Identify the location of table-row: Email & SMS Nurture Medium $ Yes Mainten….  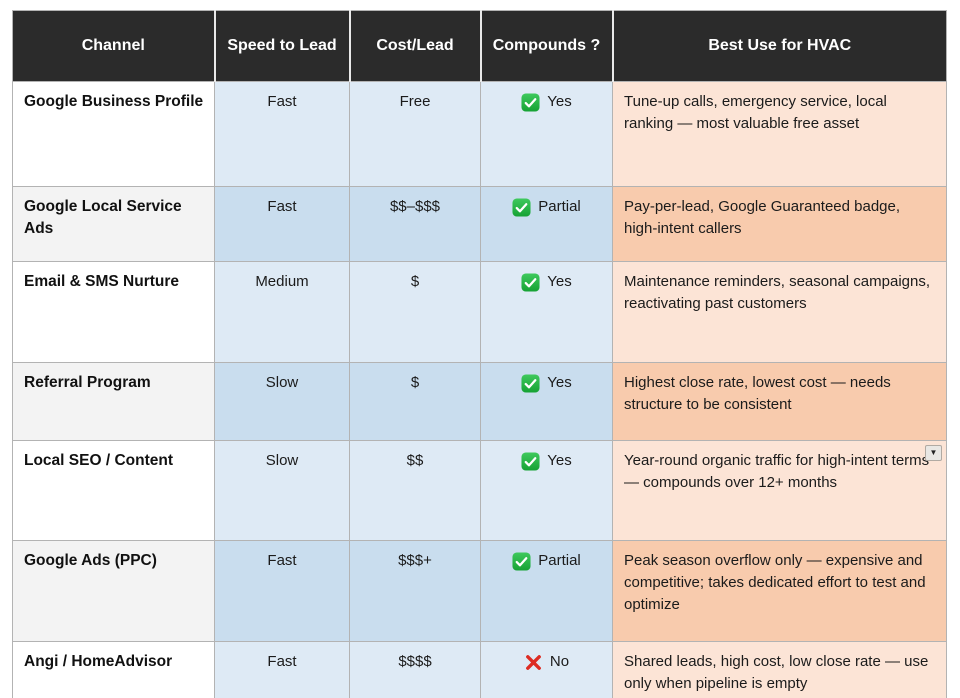
(479, 312).